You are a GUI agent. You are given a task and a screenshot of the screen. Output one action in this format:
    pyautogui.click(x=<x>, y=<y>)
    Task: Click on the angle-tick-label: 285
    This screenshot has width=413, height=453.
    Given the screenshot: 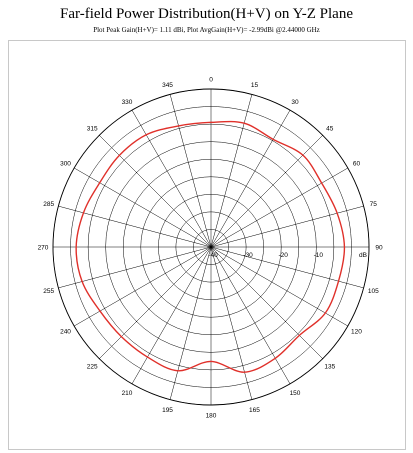 What is the action you would take?
    pyautogui.click(x=48, y=204)
    